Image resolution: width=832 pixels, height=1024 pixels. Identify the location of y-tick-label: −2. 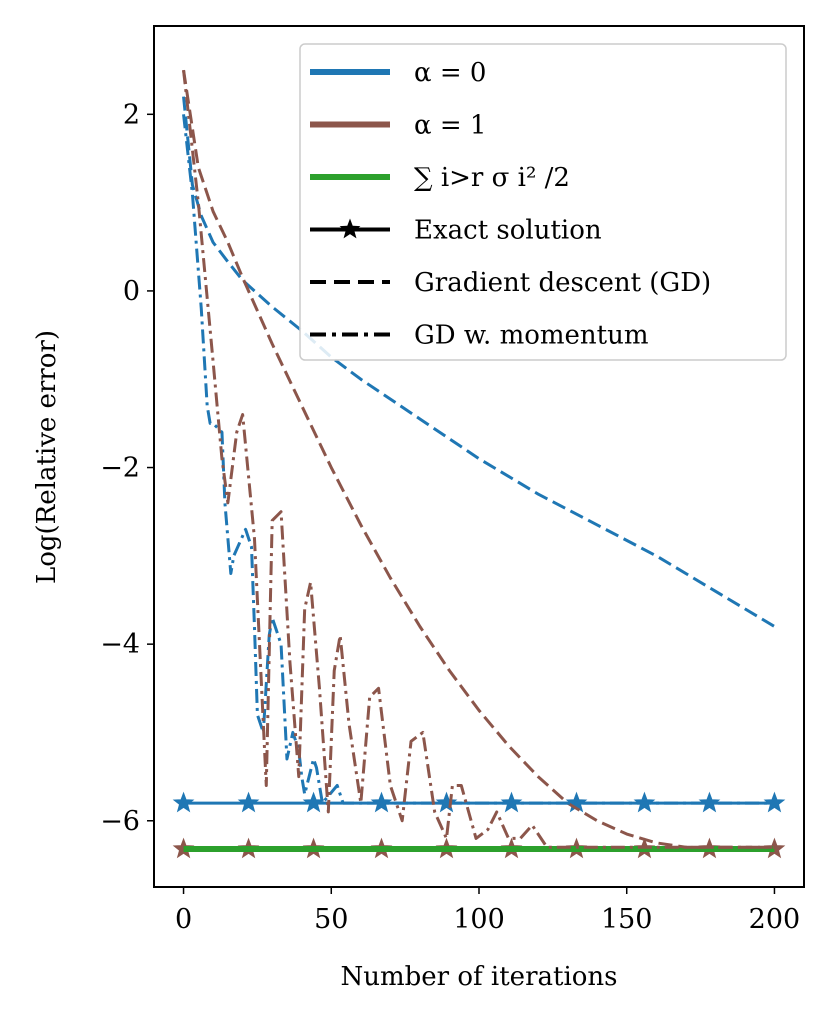
(120, 468).